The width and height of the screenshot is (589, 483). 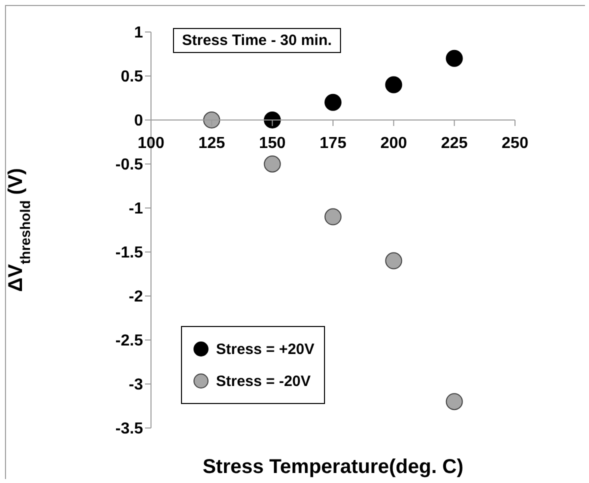 I want to click on x-tick-label: 150, so click(x=272, y=143).